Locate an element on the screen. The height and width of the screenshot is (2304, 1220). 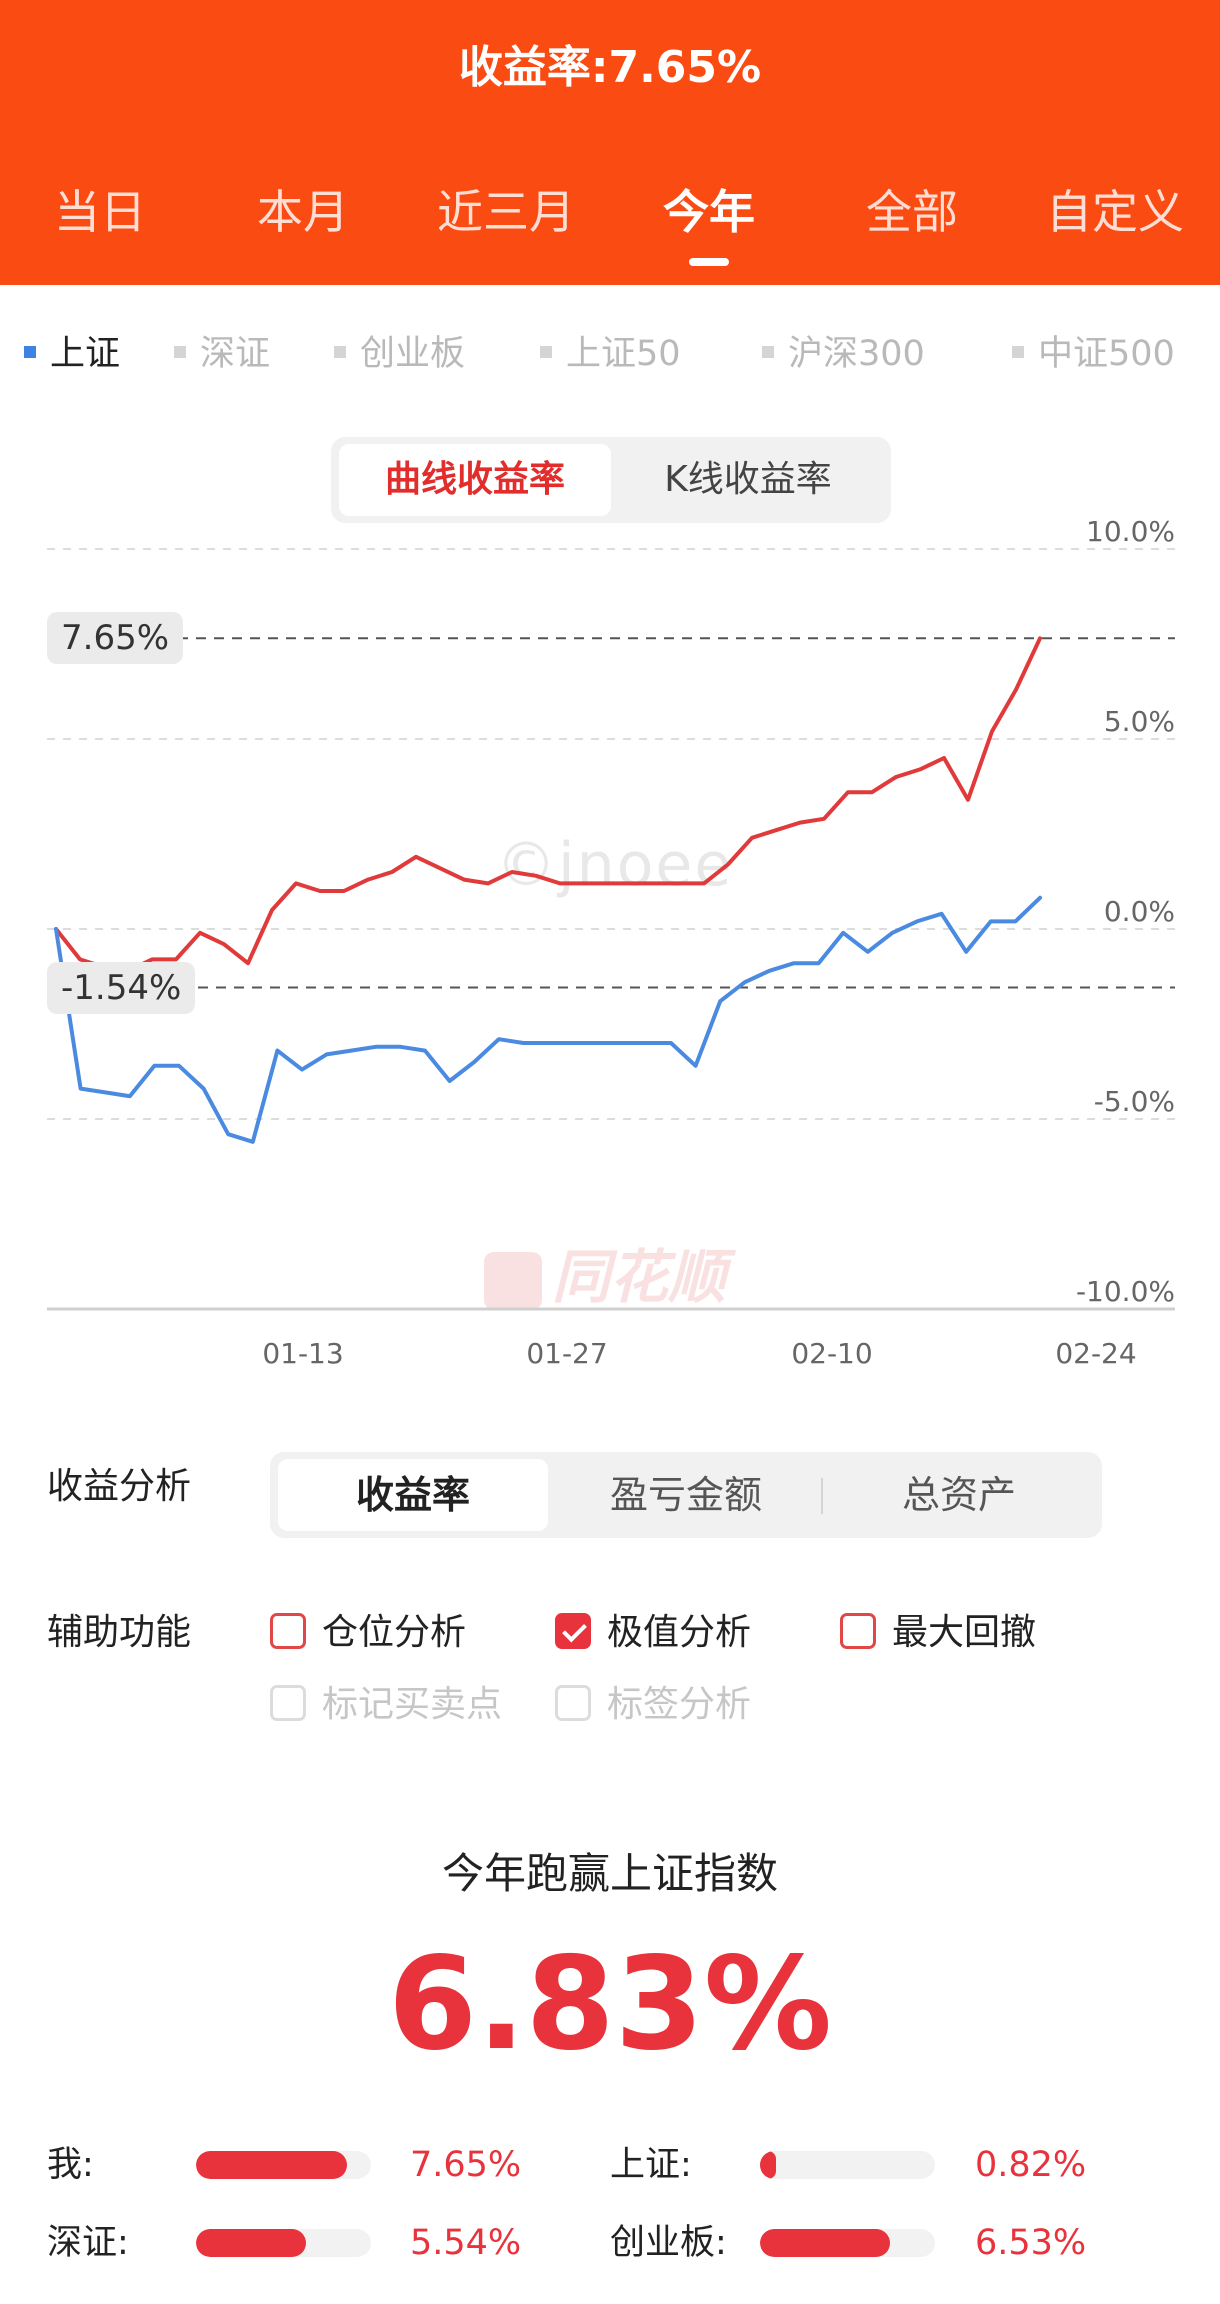
position-analysis-checkbox: 仓位分析 is located at coordinates (368, 1633).